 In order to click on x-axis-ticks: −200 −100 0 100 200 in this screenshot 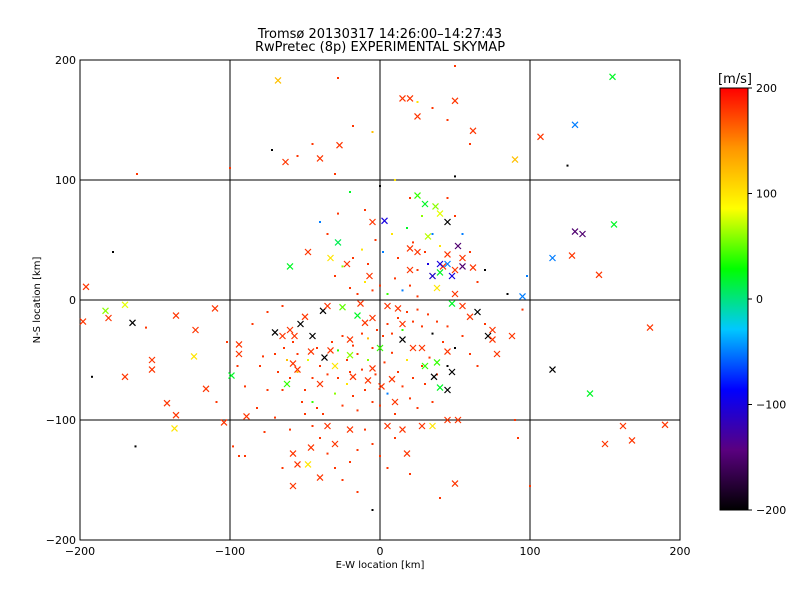, I will do `click(378, 551)`.